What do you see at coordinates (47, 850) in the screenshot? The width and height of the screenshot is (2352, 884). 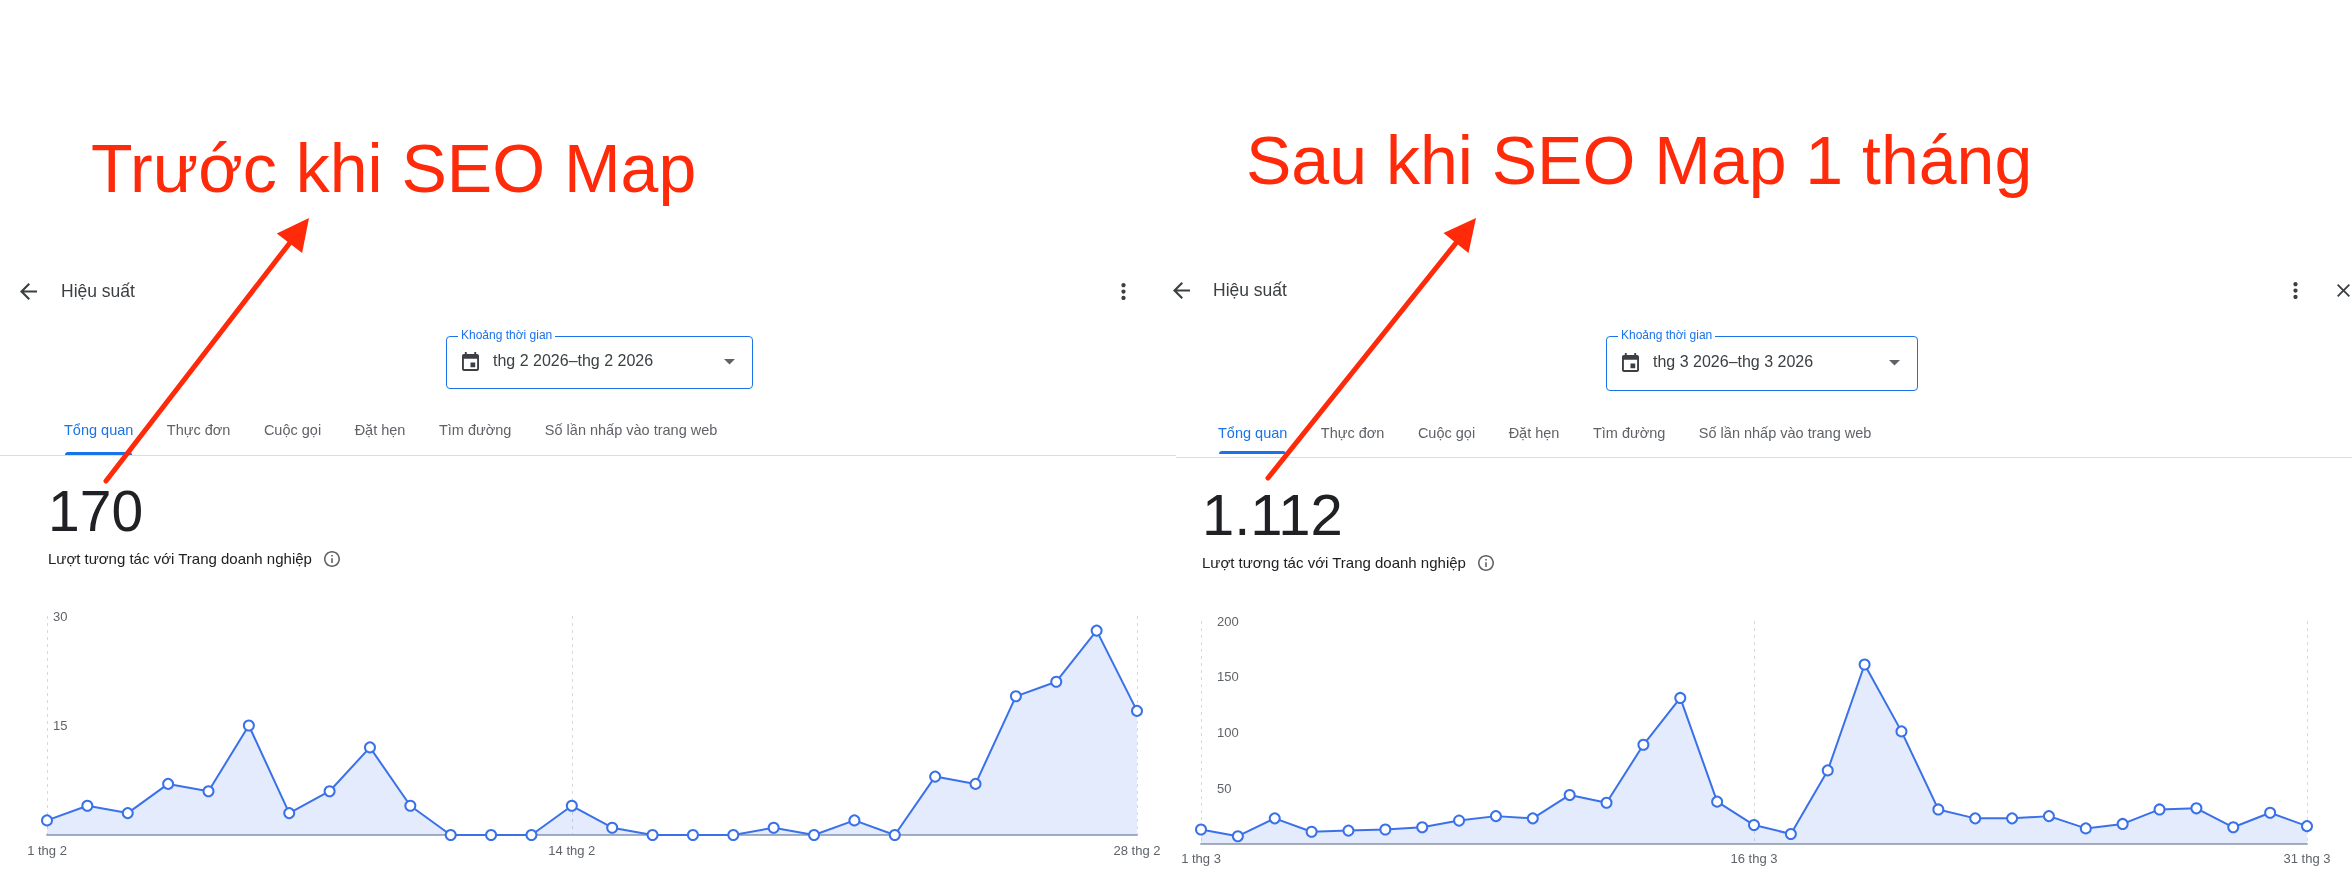 I see `x-tick-label: 1 thg 2` at bounding box center [47, 850].